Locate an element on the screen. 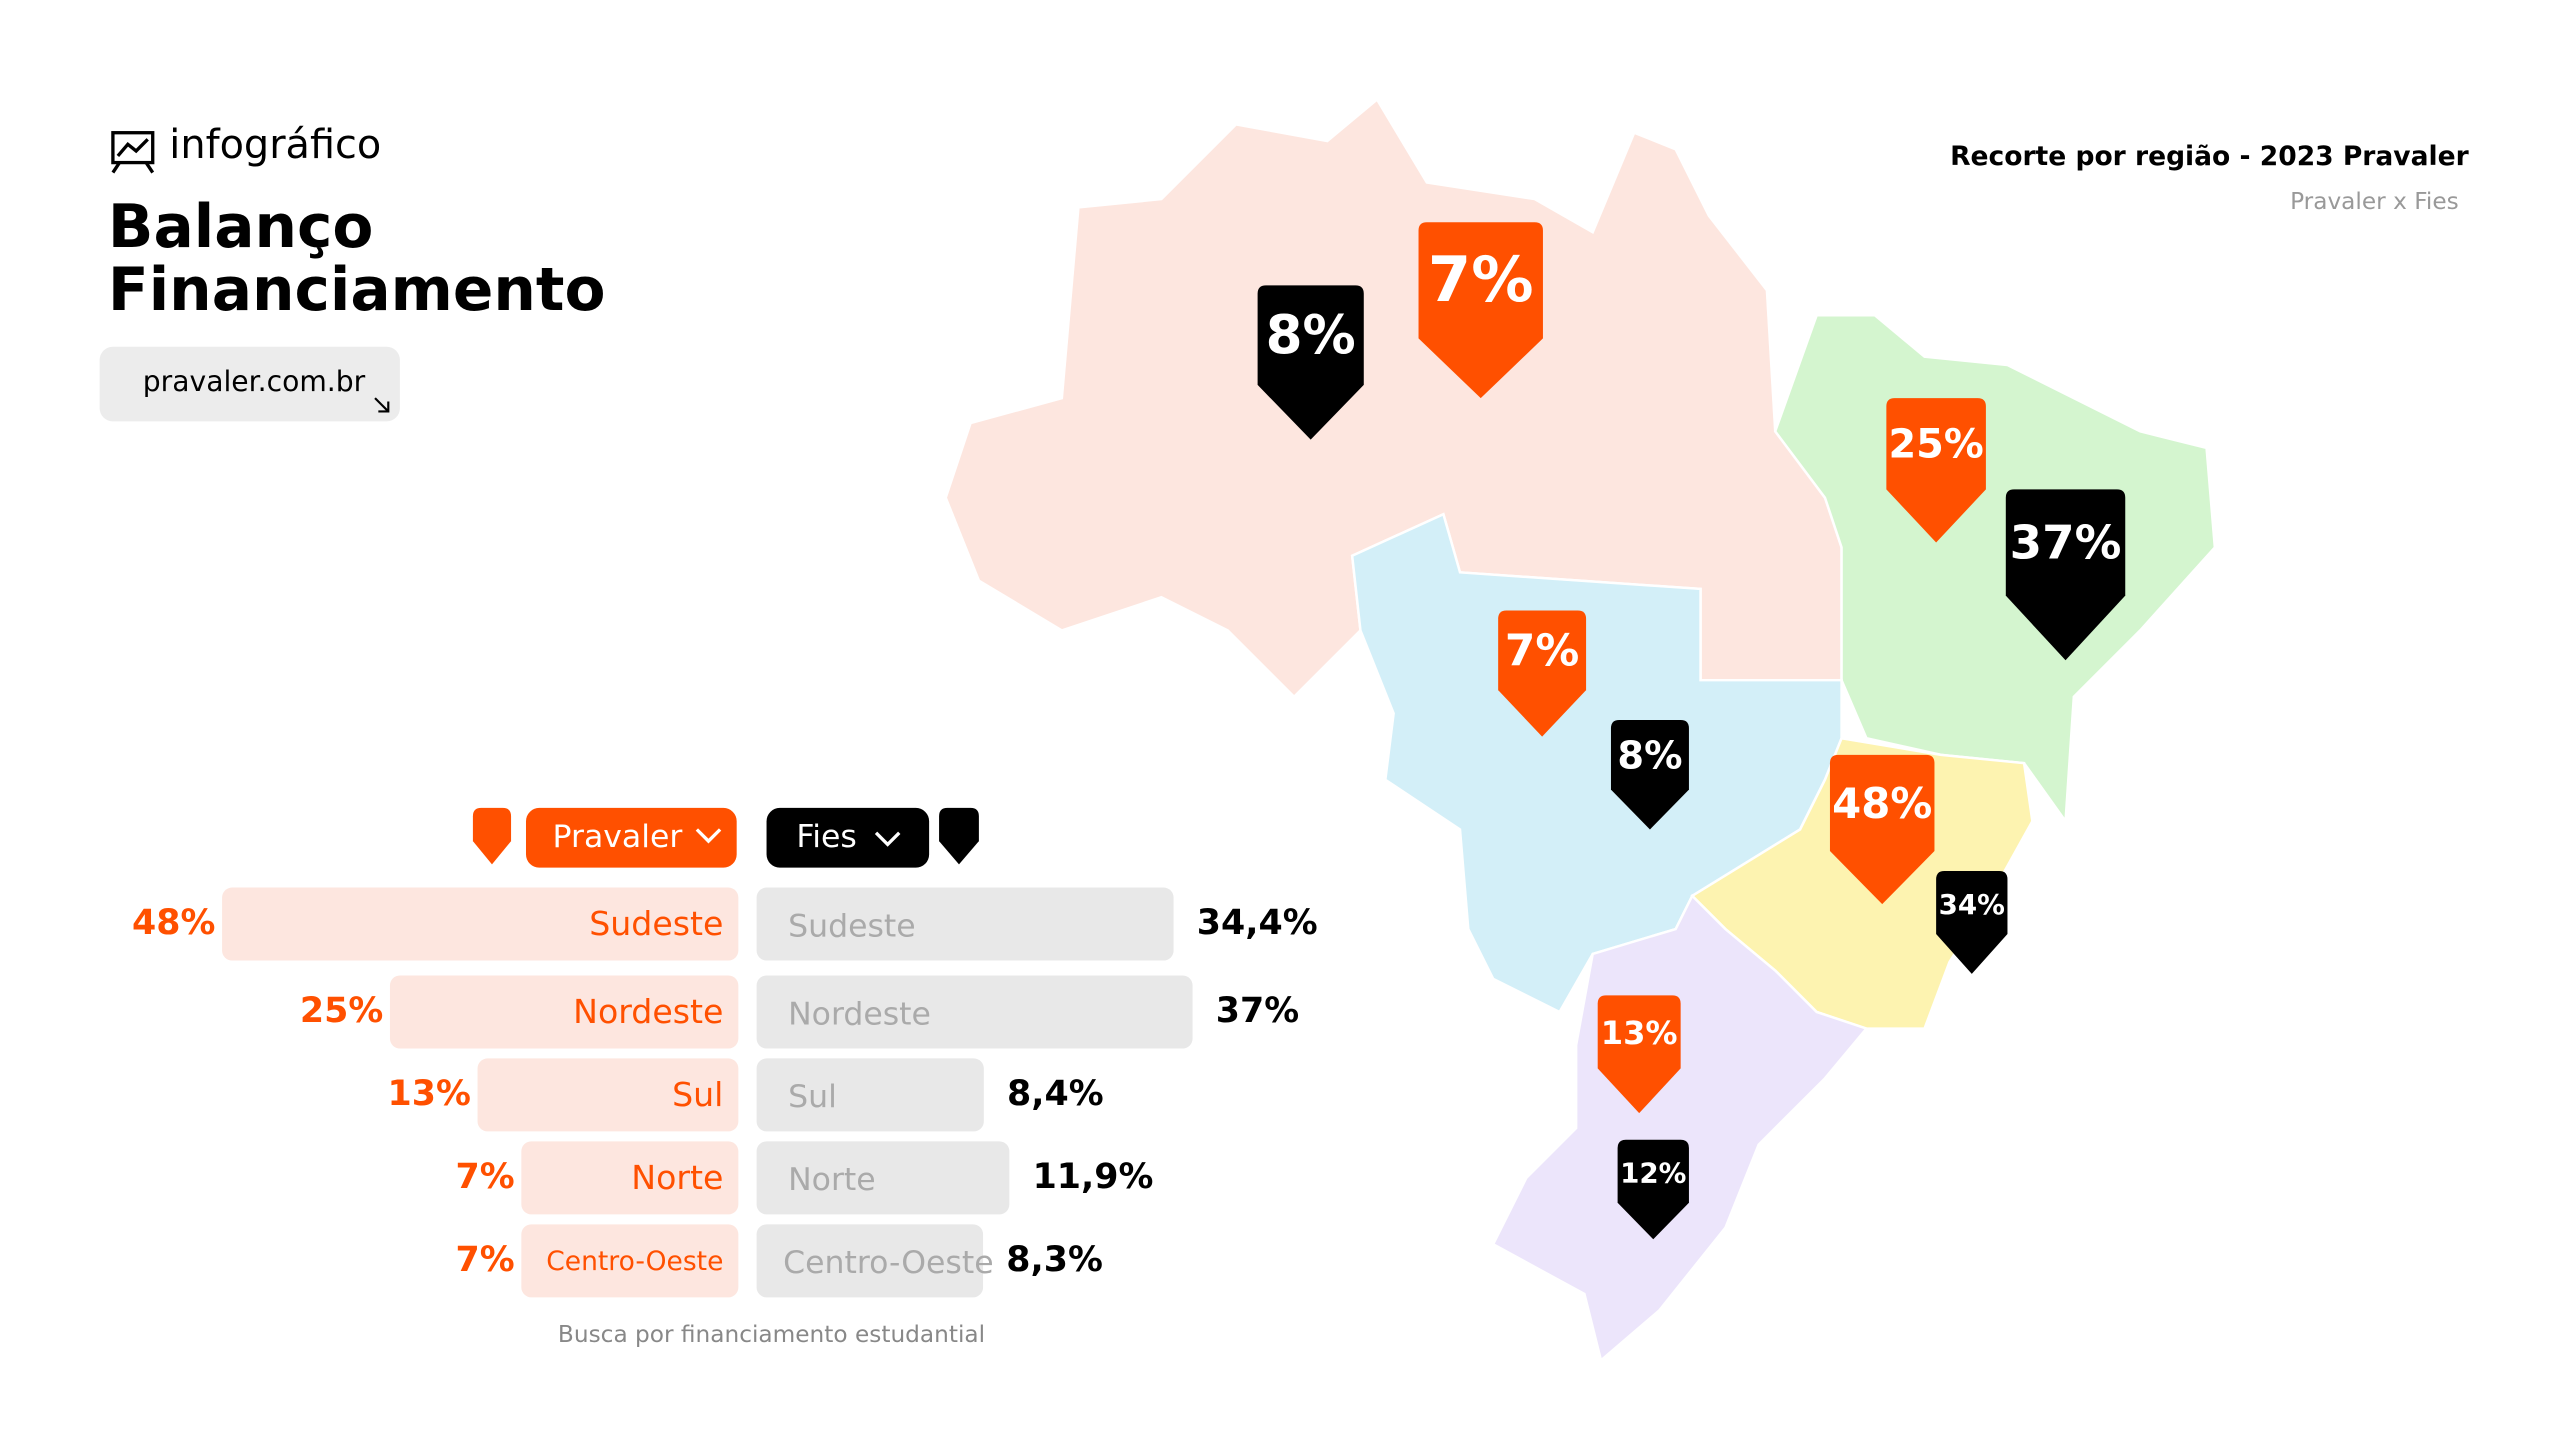 Image resolution: width=2560 pixels, height=1444 pixels. value-label: 25% is located at coordinates (341, 1011).